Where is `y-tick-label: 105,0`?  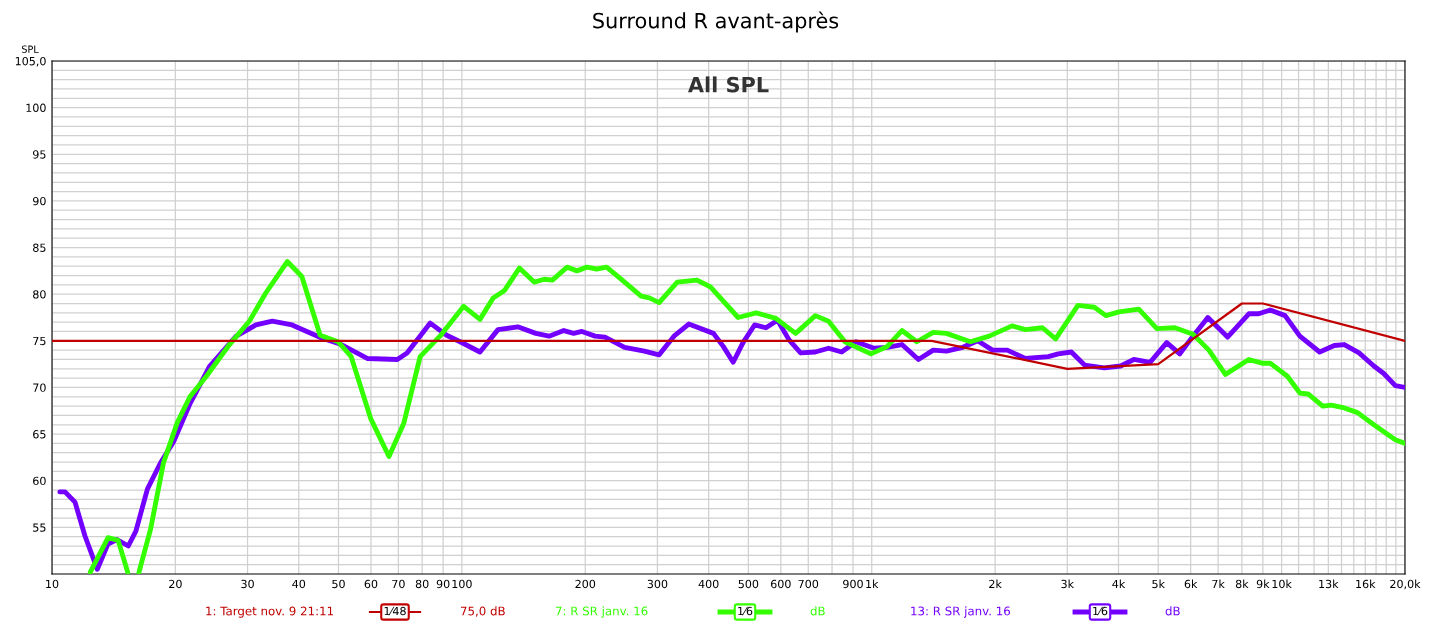
y-tick-label: 105,0 is located at coordinates (30, 61).